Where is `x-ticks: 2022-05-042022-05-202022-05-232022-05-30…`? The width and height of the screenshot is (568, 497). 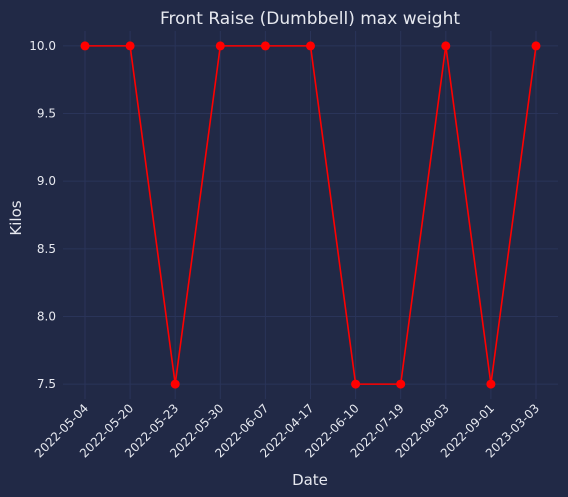
x-ticks: 2022-05-042022-05-202022-05-232022-05-30… is located at coordinates (287, 430).